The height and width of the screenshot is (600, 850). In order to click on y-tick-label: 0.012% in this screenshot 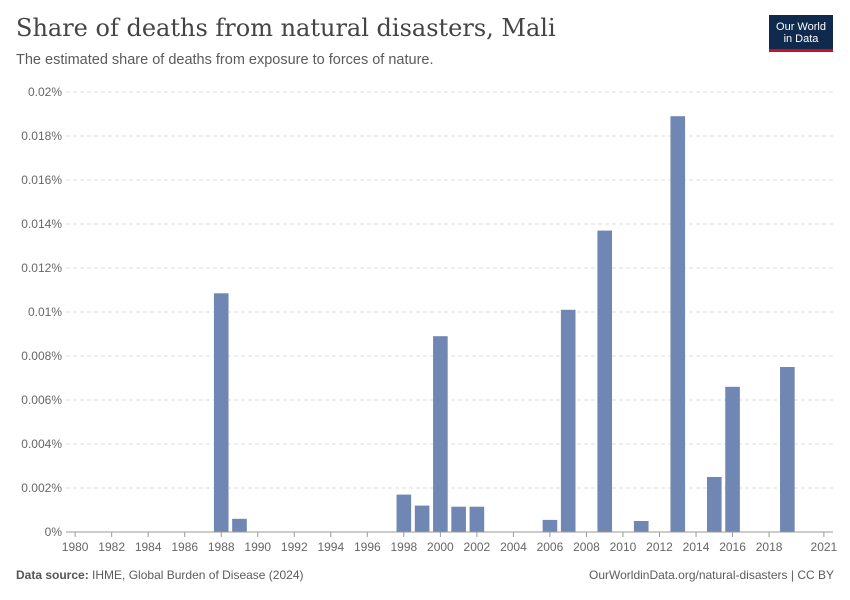, I will do `click(41, 268)`.